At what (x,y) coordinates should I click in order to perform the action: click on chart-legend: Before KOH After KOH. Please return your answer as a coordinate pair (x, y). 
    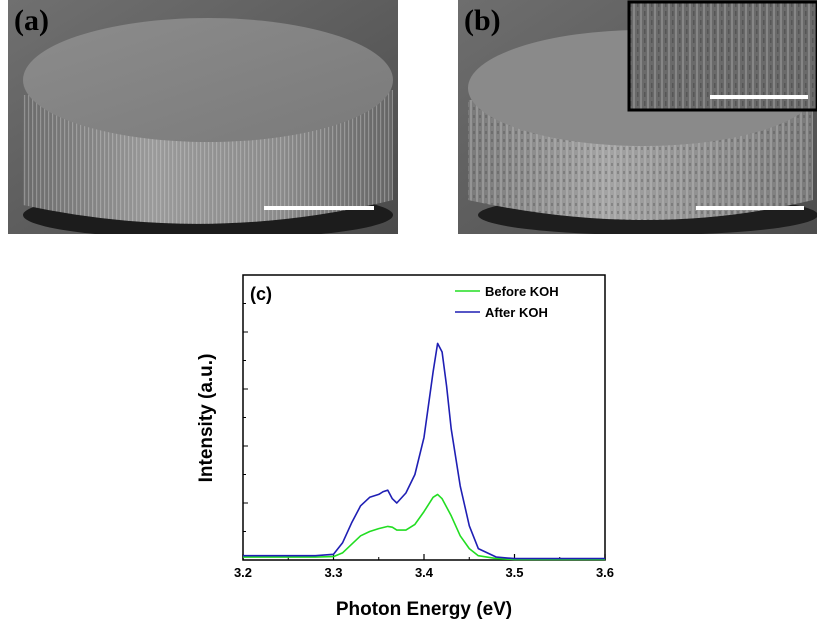
    Looking at the image, I should click on (507, 302).